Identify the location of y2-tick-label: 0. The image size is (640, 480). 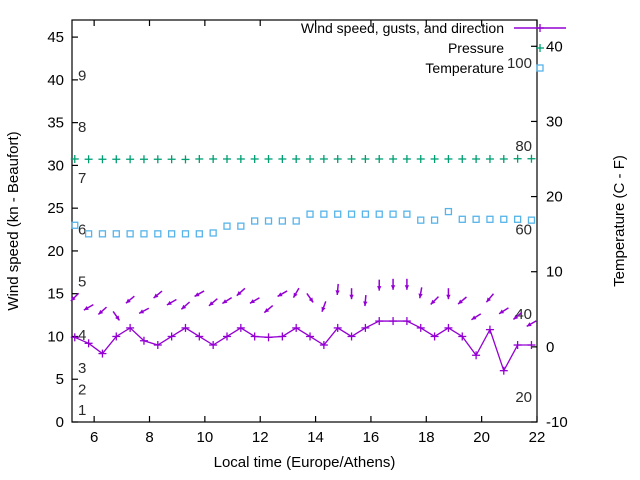
(550, 347).